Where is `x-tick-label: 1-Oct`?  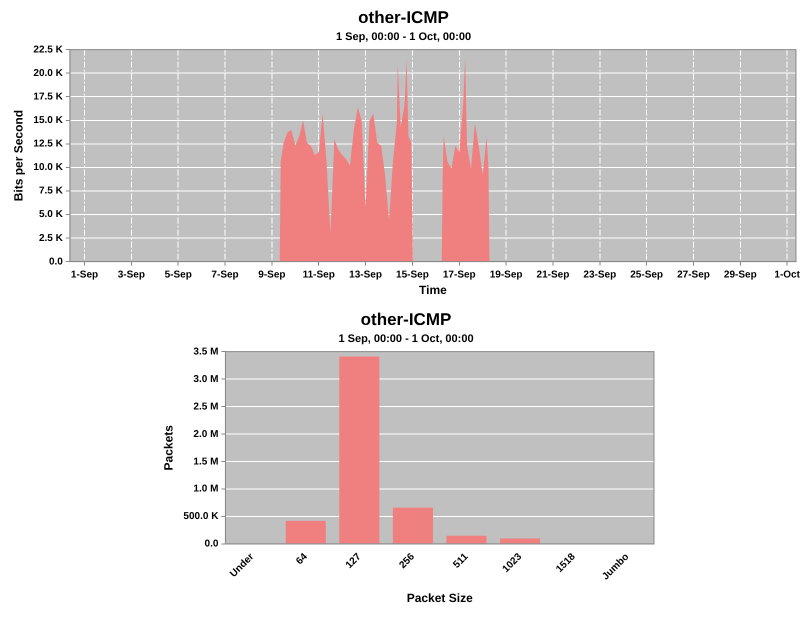 x-tick-label: 1-Oct is located at coordinates (787, 274).